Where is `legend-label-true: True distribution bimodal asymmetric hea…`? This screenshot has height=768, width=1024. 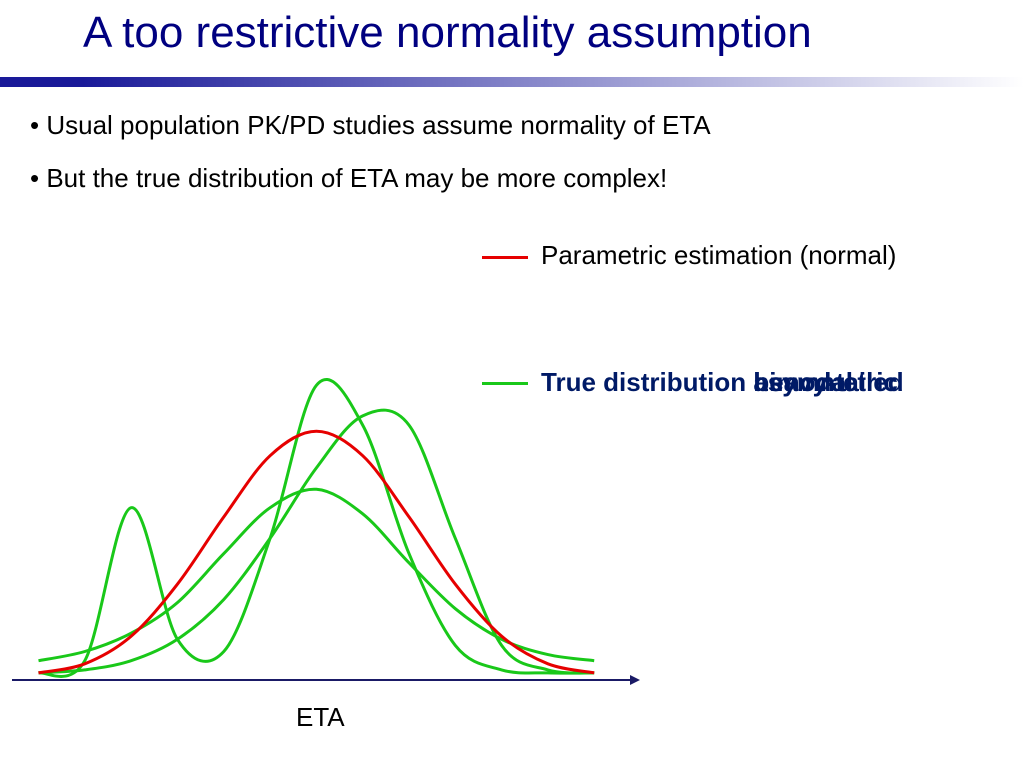
legend-label-true: True distribution bimodal asymmetric hea… is located at coordinates (747, 382).